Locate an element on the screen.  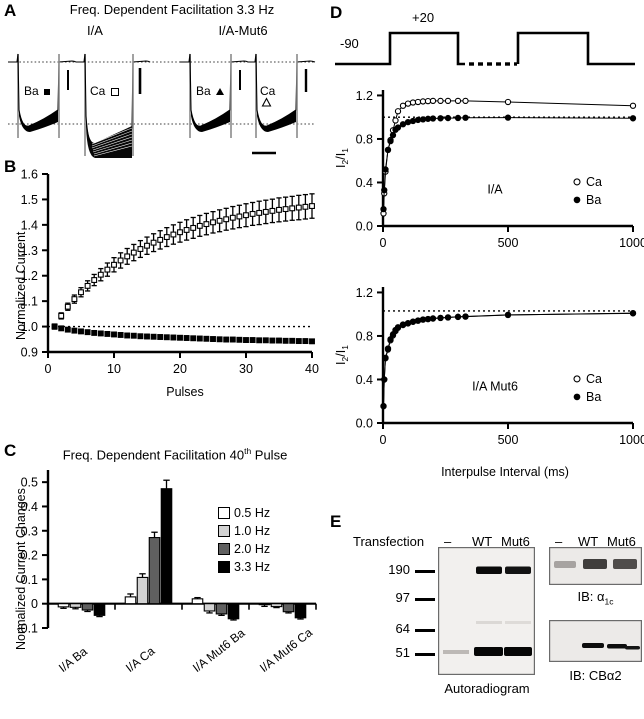
bar-i-a-ca-33Hz is located at coordinates (166, 542).